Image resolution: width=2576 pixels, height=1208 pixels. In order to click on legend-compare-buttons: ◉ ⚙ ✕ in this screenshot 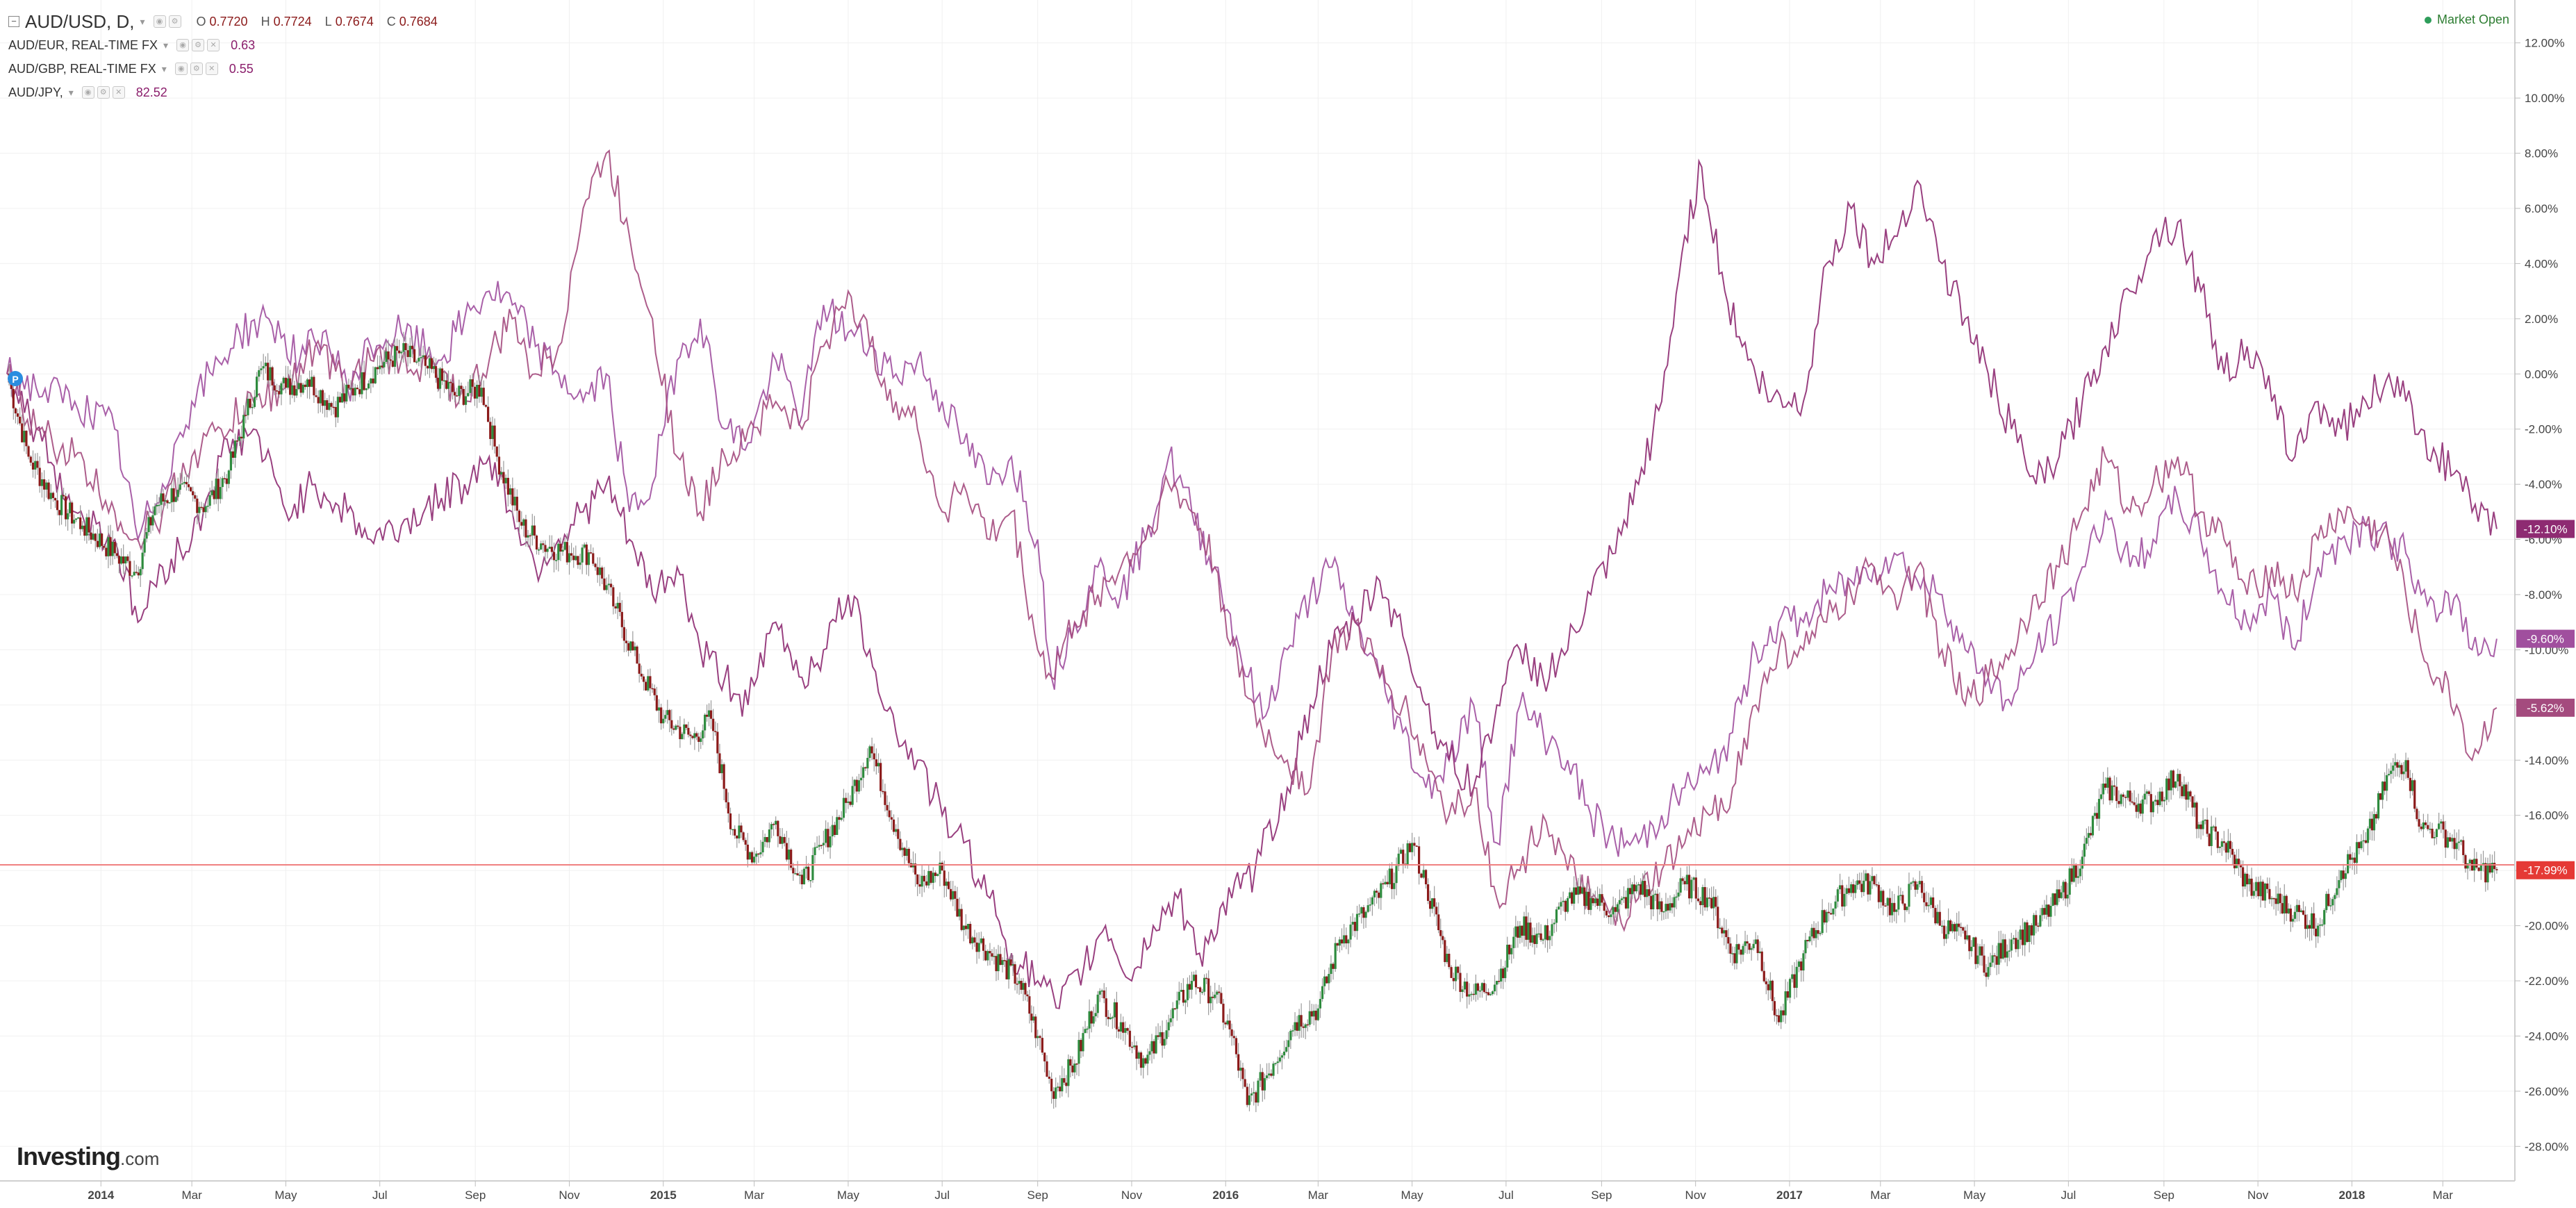, I will do `click(103, 92)`.